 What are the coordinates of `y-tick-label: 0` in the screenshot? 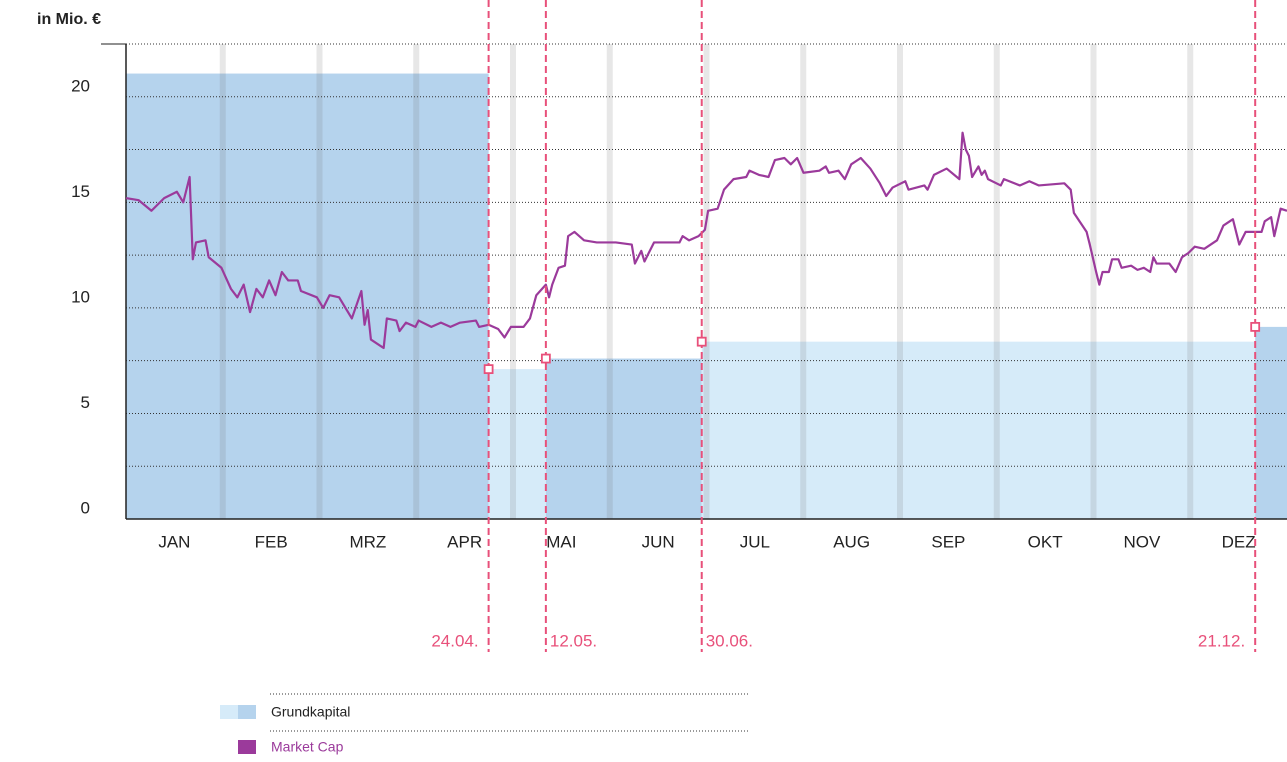 It's located at (85, 507).